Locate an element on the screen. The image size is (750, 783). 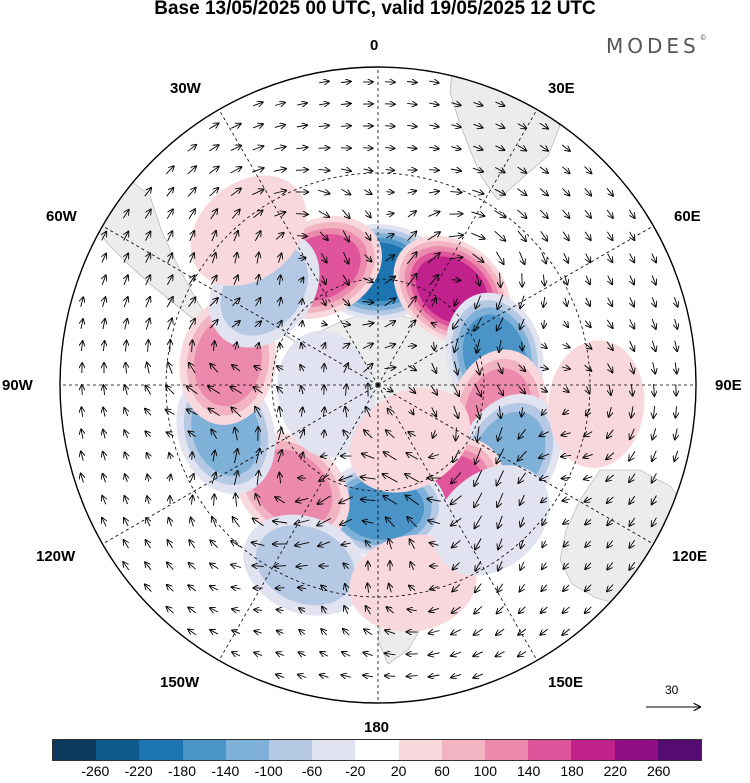
lon-label-90w: 90W is located at coordinates (17, 385).